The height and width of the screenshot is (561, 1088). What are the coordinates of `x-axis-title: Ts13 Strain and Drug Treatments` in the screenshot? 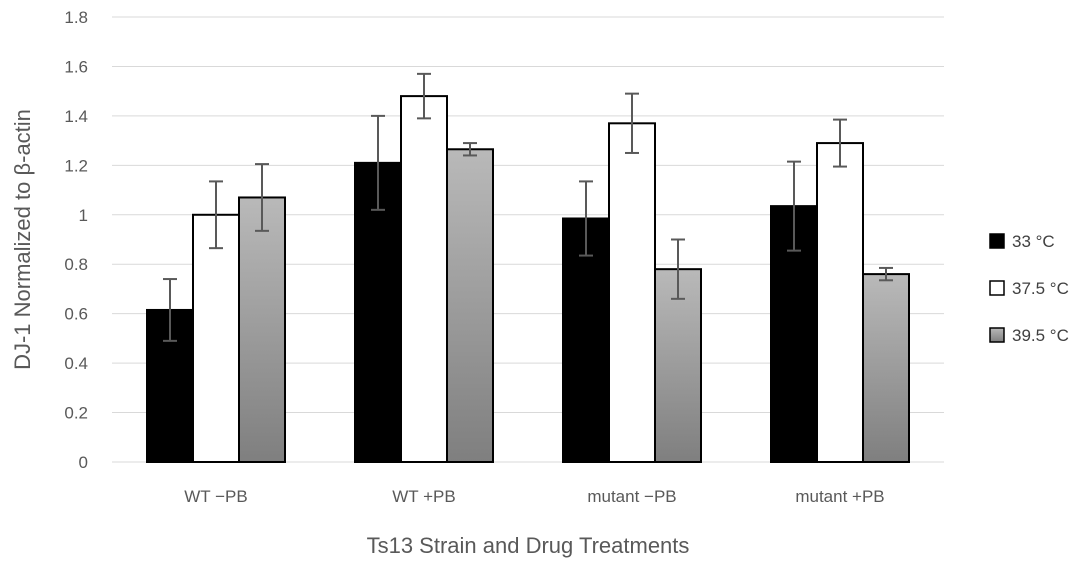 It's located at (528, 545).